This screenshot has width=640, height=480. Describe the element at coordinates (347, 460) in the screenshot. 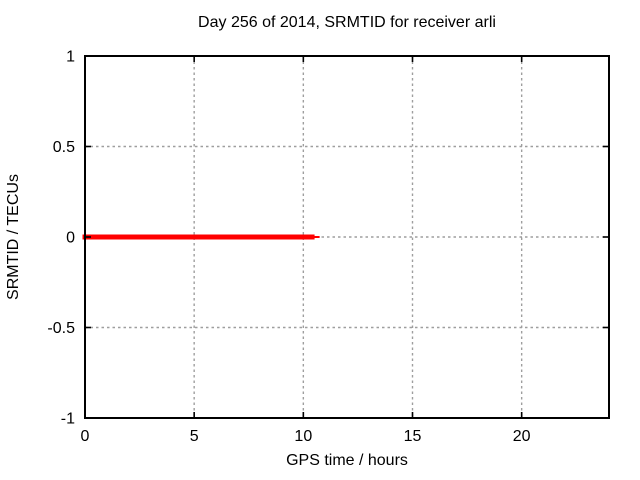

I see `x-axis-label: GPS time / hours` at that location.